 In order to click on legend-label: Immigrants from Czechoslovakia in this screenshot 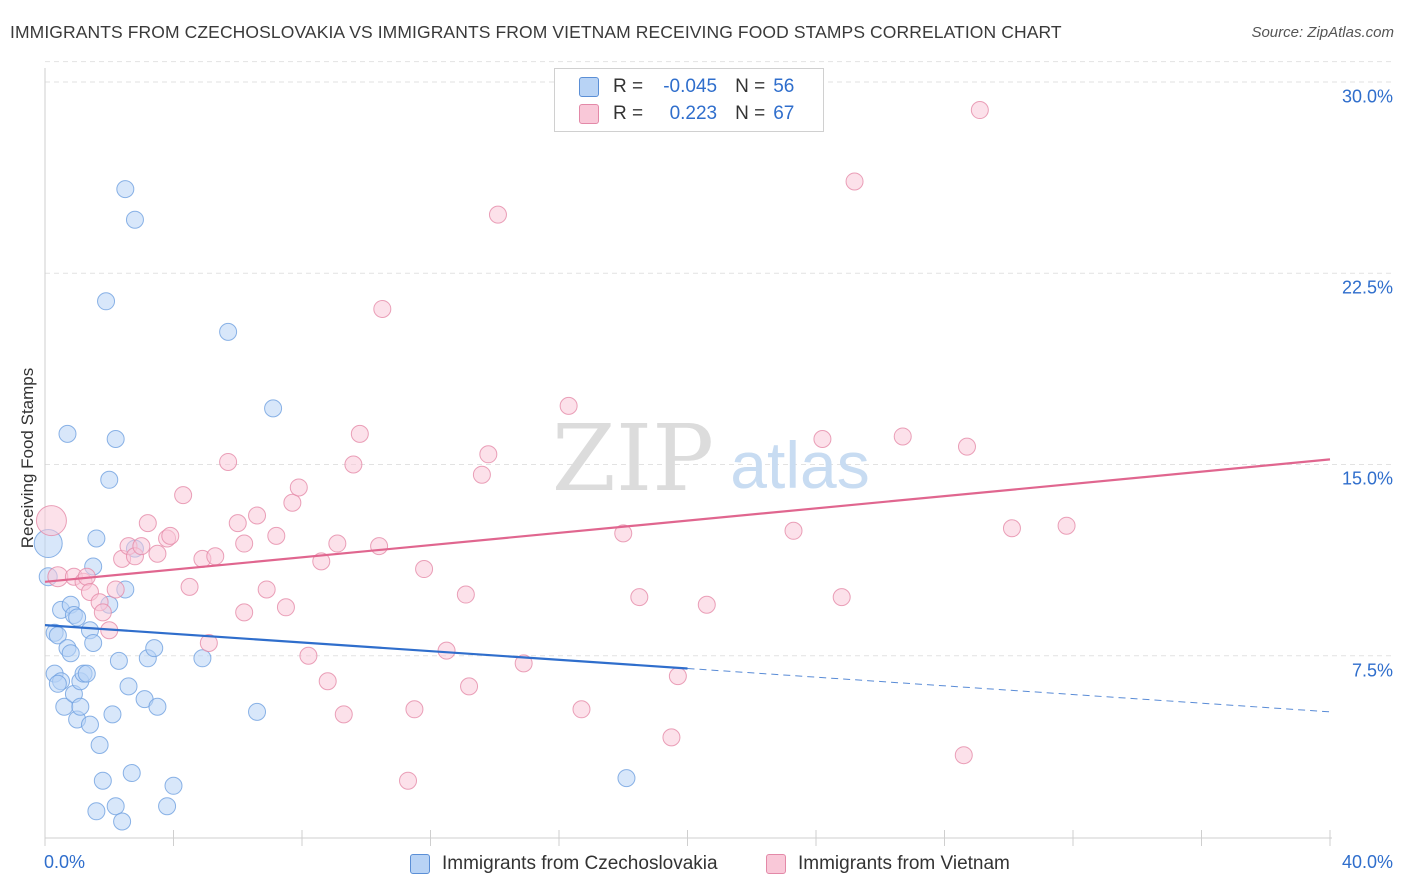, I will do `click(580, 863)`.